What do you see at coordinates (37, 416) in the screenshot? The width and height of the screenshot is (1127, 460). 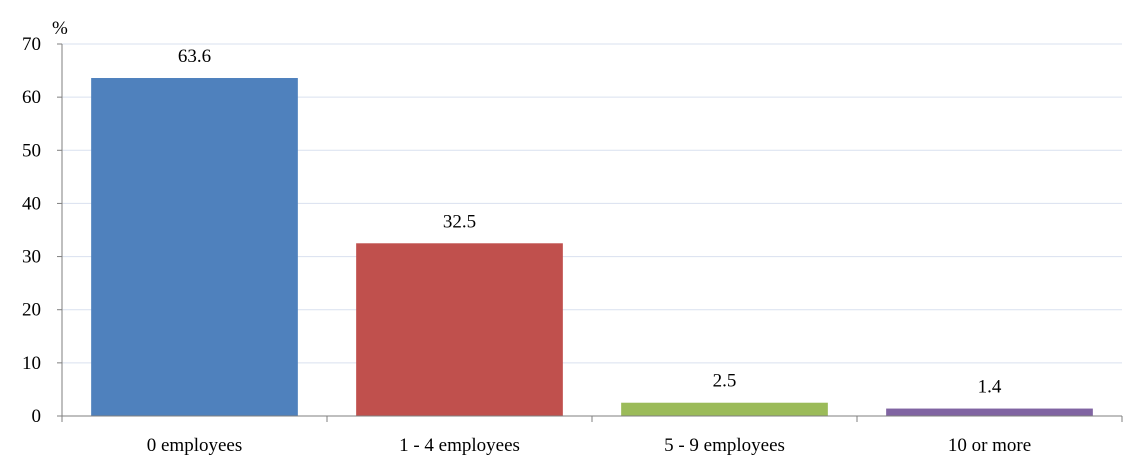 I see `y-tick-label: 0` at bounding box center [37, 416].